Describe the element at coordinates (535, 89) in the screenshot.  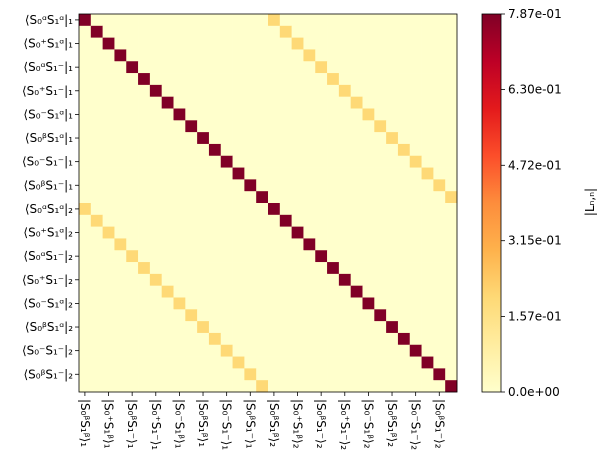
I see `colorbar-tick-label: 6.30e-01` at that location.